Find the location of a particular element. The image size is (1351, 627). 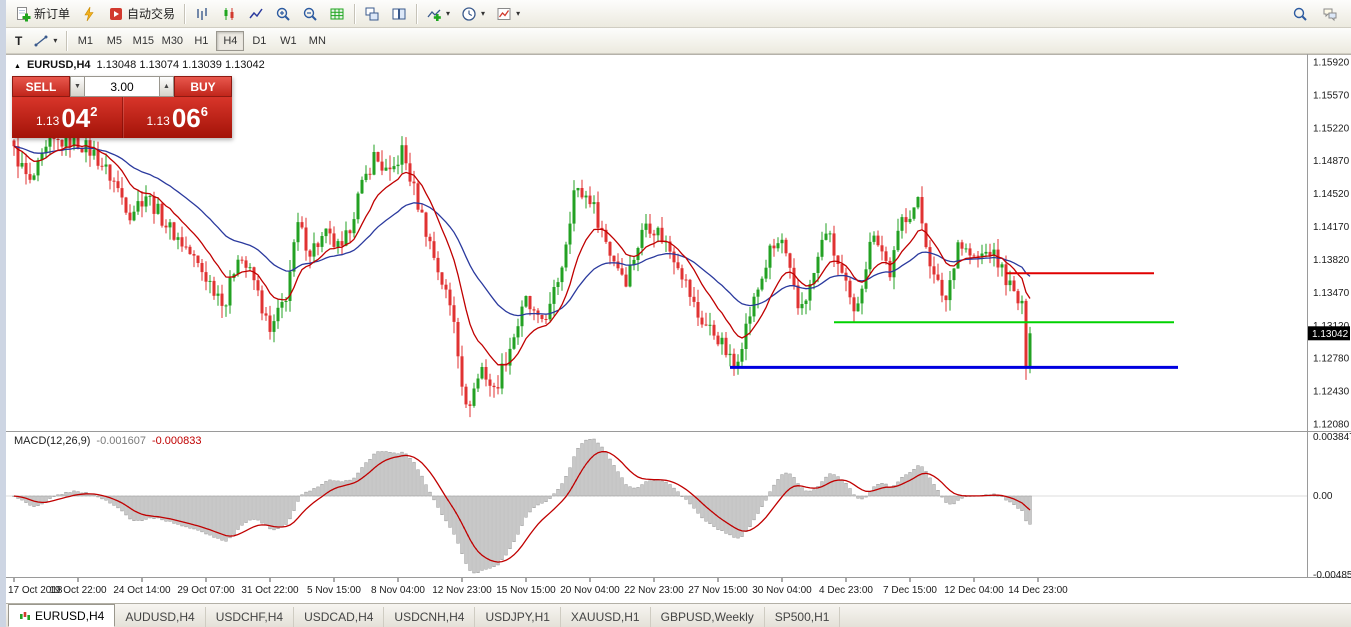

new-chart-button is located at coordinates (337, 14).